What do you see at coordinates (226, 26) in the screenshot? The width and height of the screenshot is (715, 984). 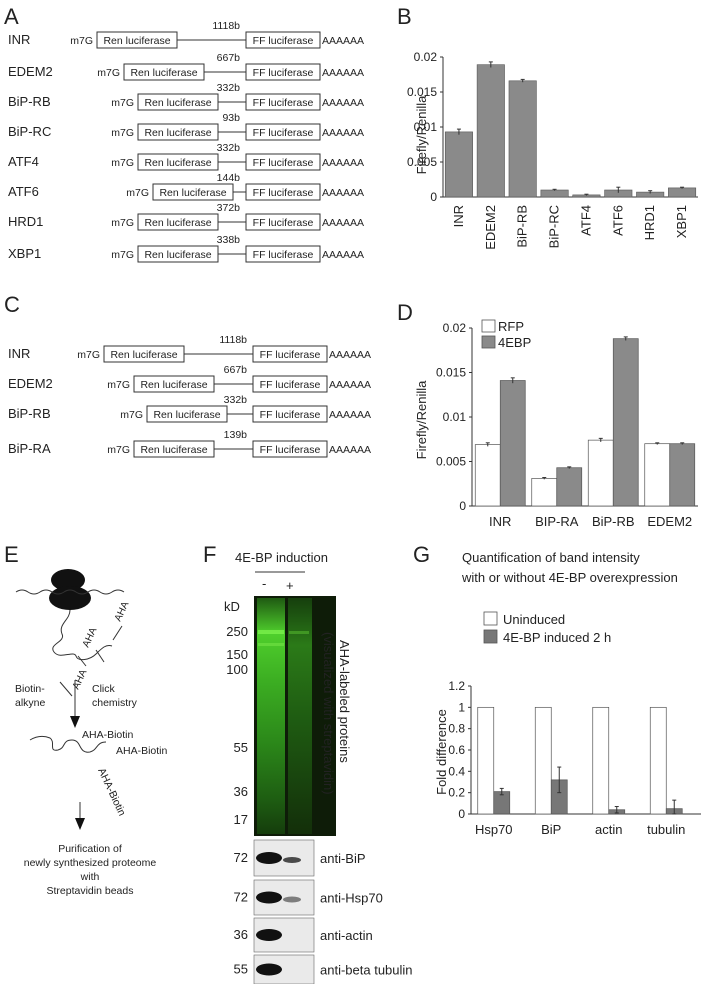 I see `utr-length: 1118b` at bounding box center [226, 26].